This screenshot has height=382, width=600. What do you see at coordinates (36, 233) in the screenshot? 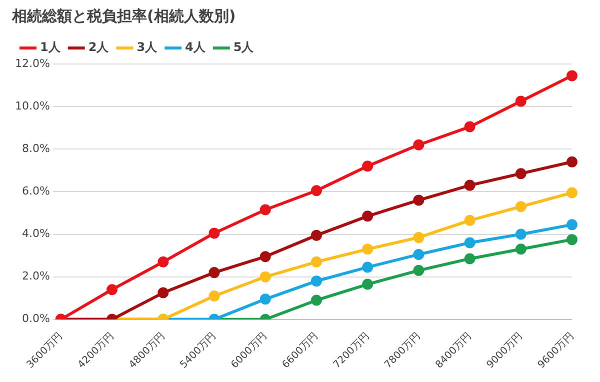
I see `y-tick-label: 4.0%` at bounding box center [36, 233].